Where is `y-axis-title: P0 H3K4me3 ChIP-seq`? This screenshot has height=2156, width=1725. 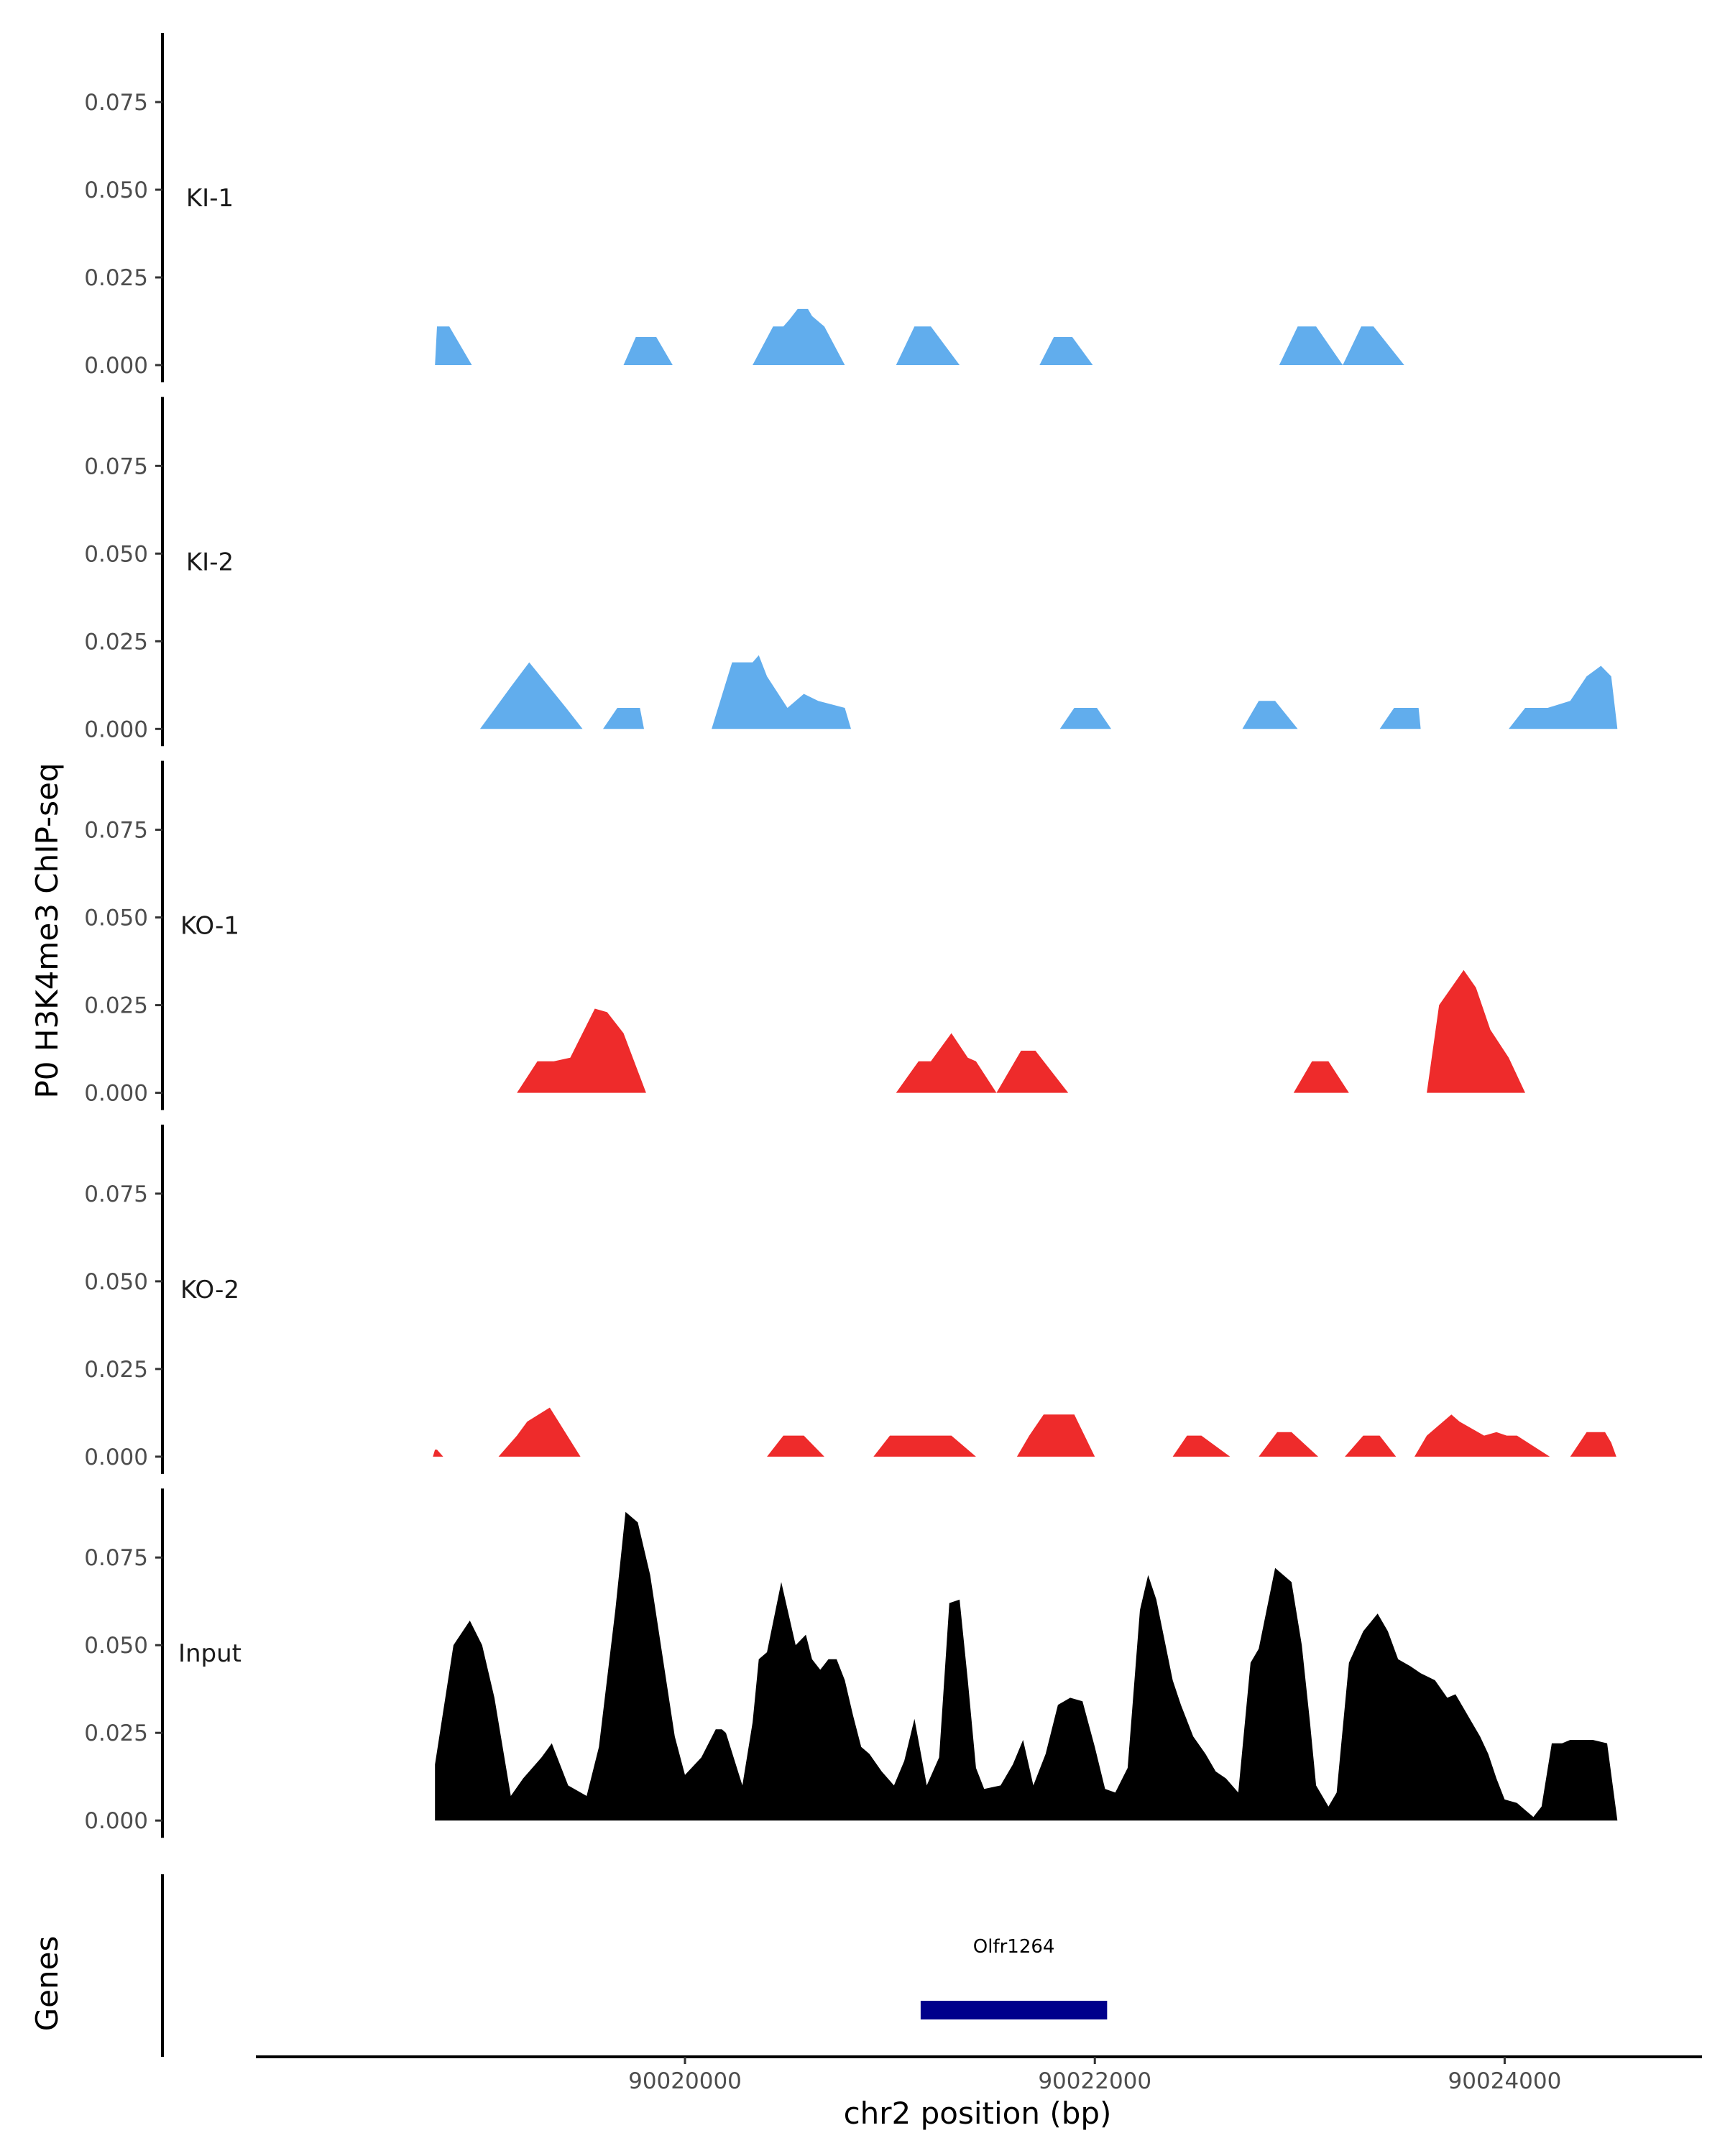
y-axis-title: P0 H3K4me3 ChIP-seq is located at coordinates (47, 931).